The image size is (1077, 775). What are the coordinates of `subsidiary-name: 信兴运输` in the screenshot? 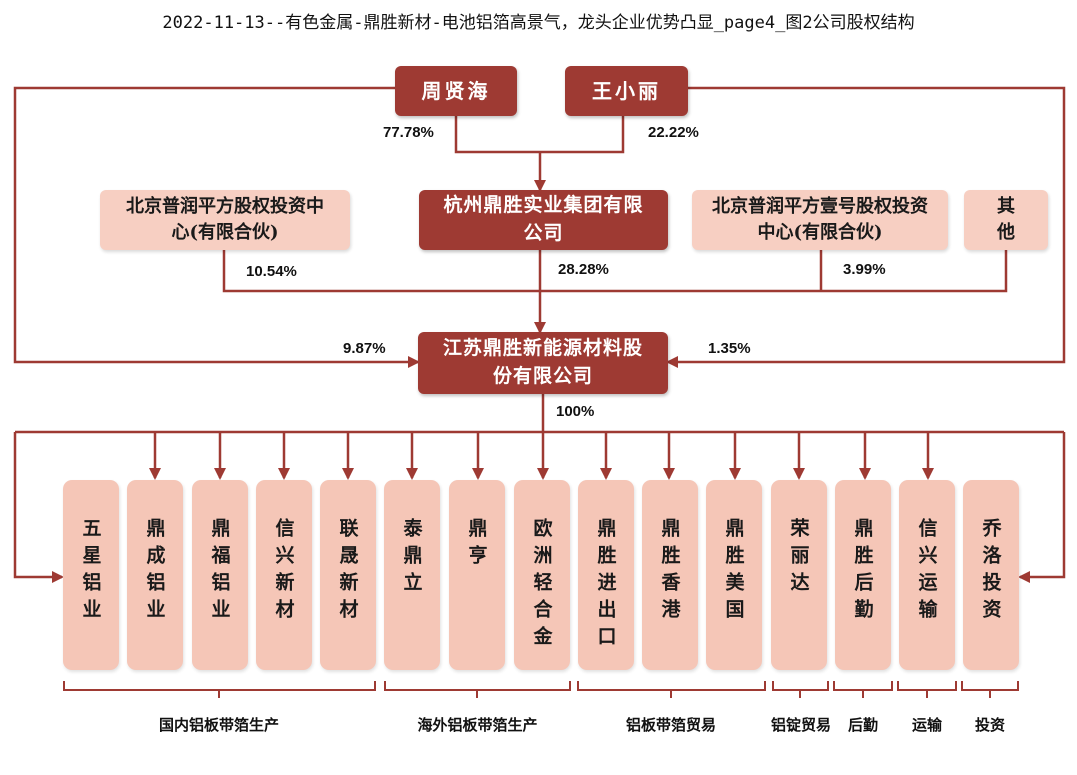 It's located at (926, 572).